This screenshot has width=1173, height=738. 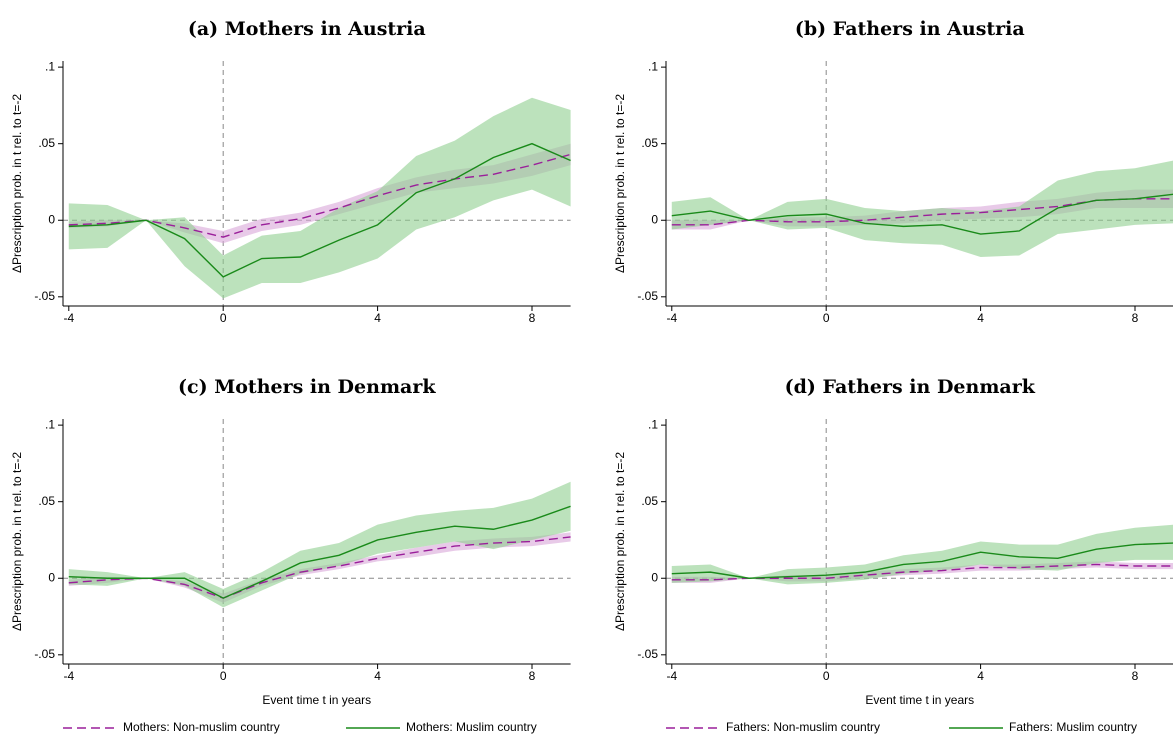 I want to click on legend-label: Fathers: Muslim country, so click(x=1073, y=727).